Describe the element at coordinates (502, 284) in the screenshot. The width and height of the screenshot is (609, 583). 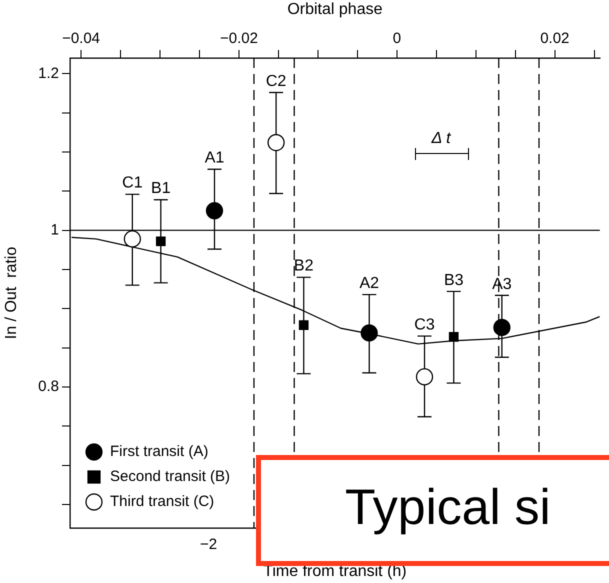
I see `annotation: A3` at that location.